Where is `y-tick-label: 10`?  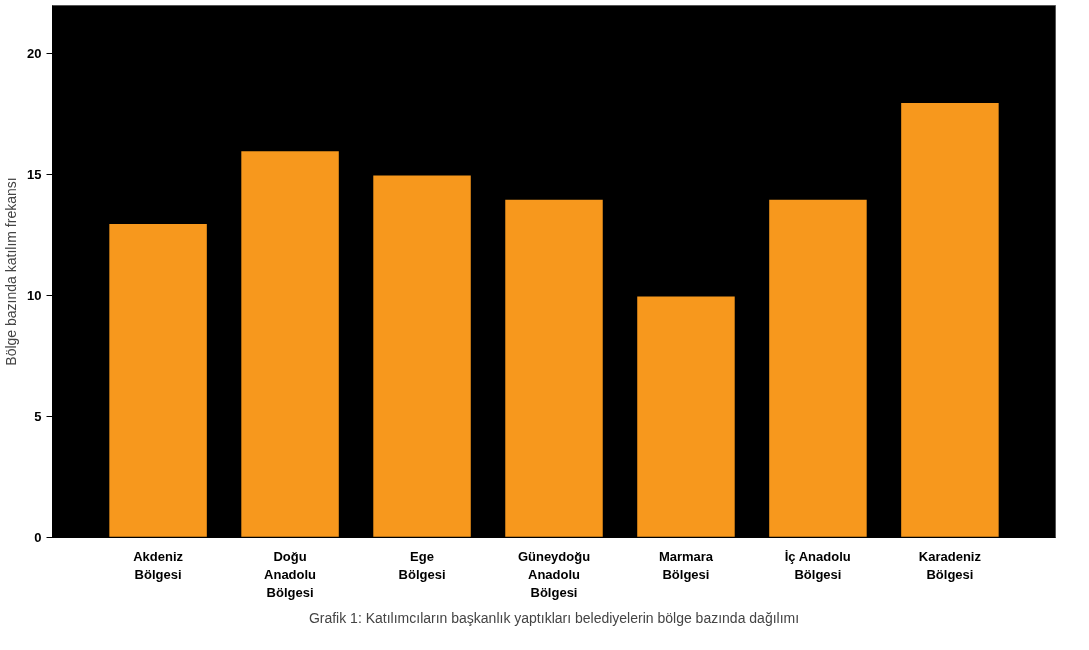 y-tick-label: 10 is located at coordinates (34, 296).